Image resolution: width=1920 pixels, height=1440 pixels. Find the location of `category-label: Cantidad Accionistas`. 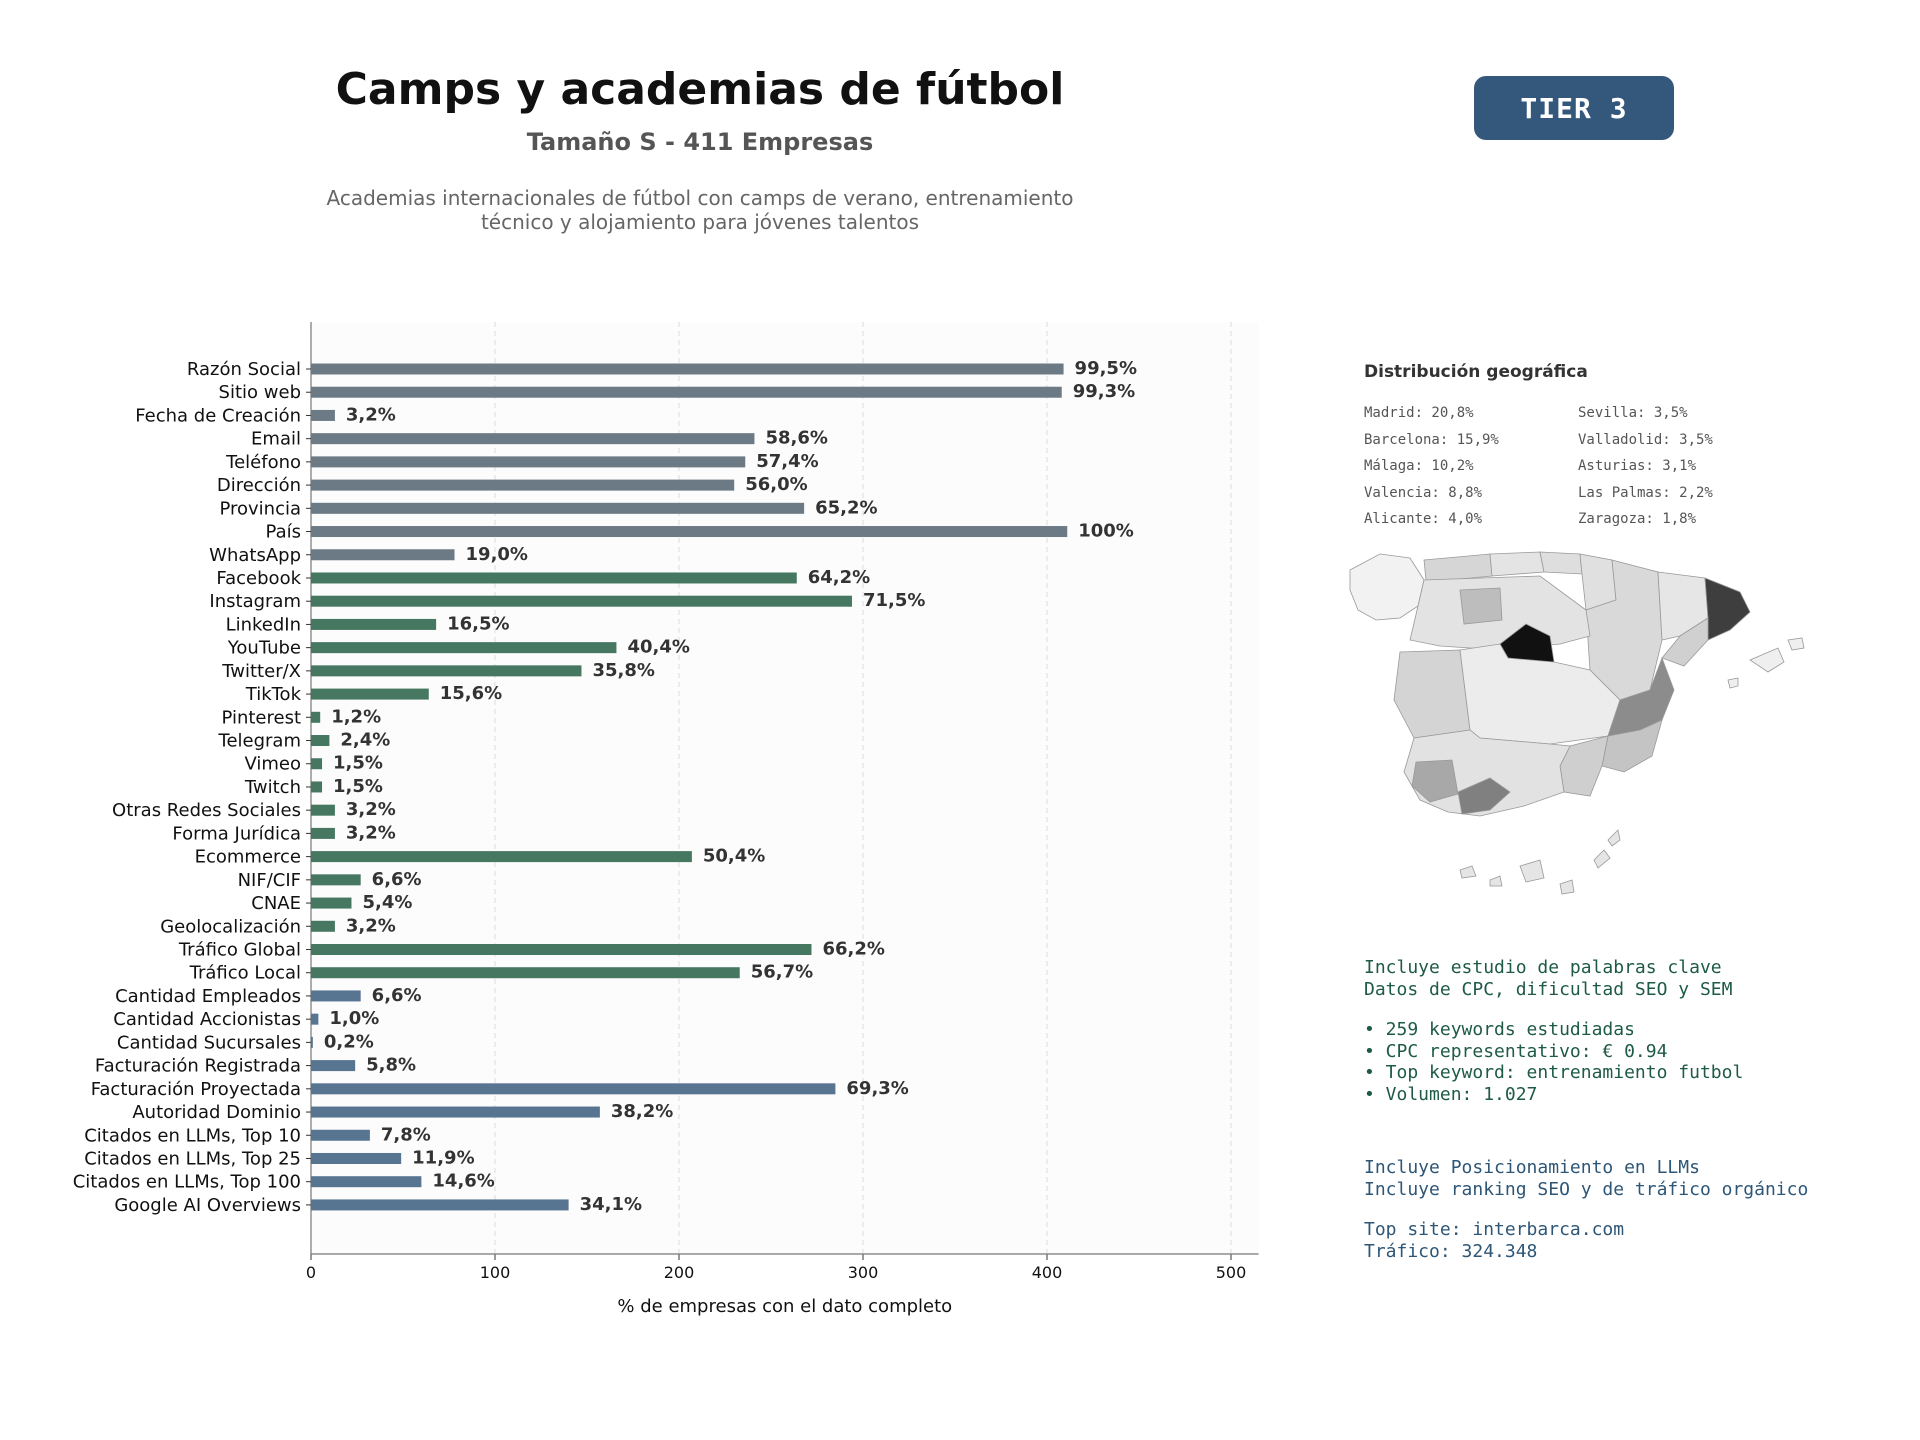

category-label: Cantidad Accionistas is located at coordinates (207, 1019).